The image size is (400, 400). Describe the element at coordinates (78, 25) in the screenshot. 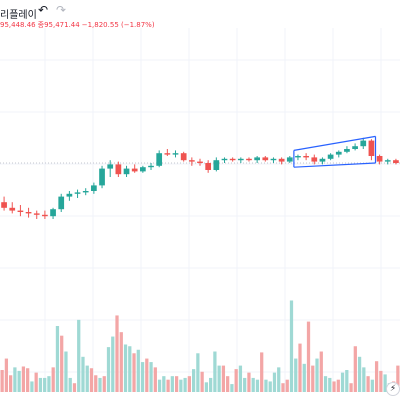

I see `ohlc-legend: 95,448.46 종95,471.44 −1,820.55 (−1.87%)` at that location.